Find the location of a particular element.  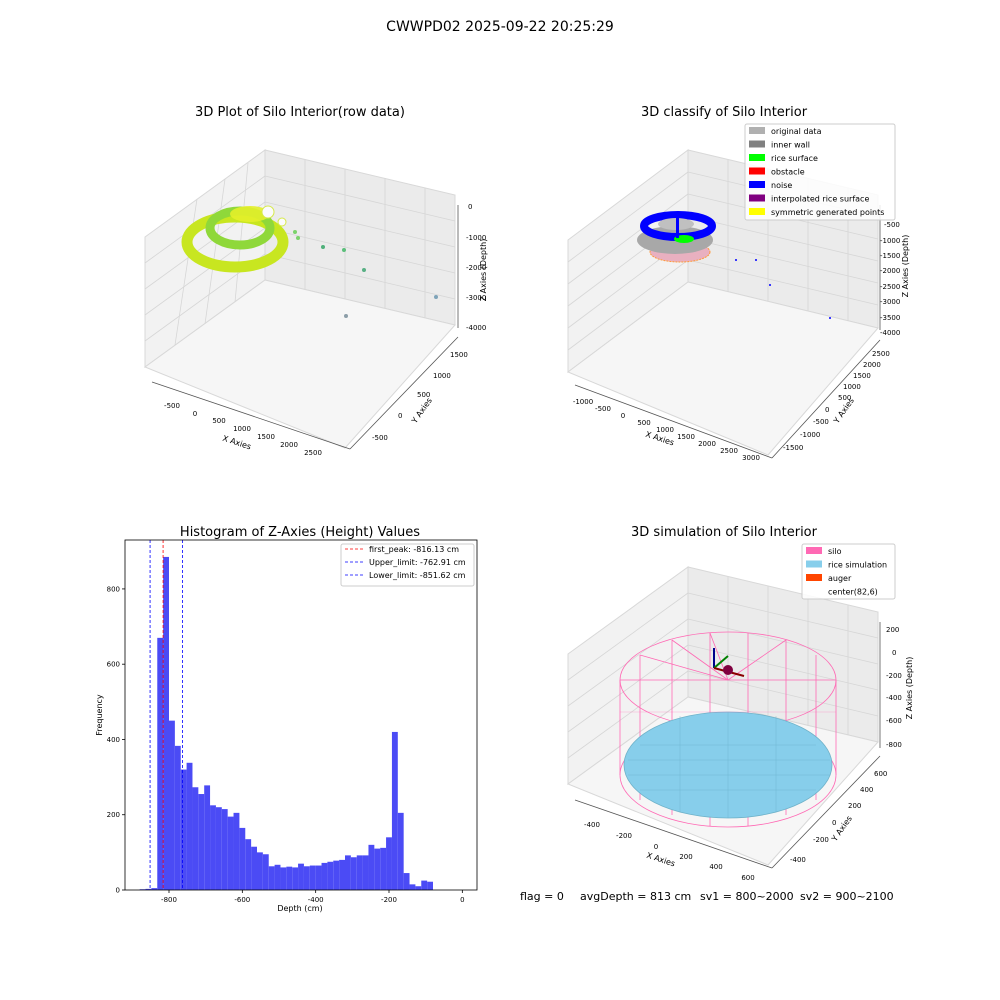

raw-ytick: 500 is located at coordinates (423, 395).